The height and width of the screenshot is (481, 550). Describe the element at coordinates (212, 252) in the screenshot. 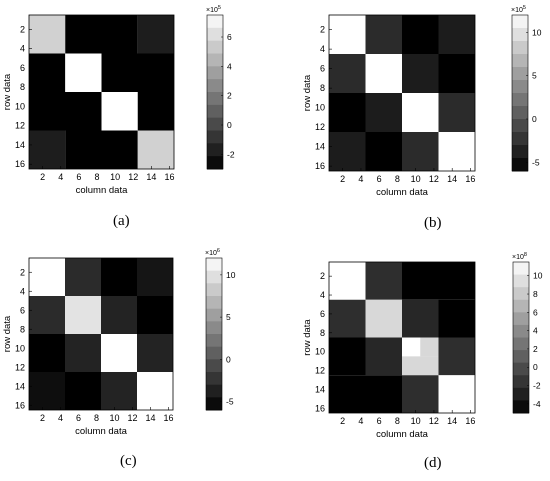

I see `colorbar-multiplier: ×10⁶` at that location.